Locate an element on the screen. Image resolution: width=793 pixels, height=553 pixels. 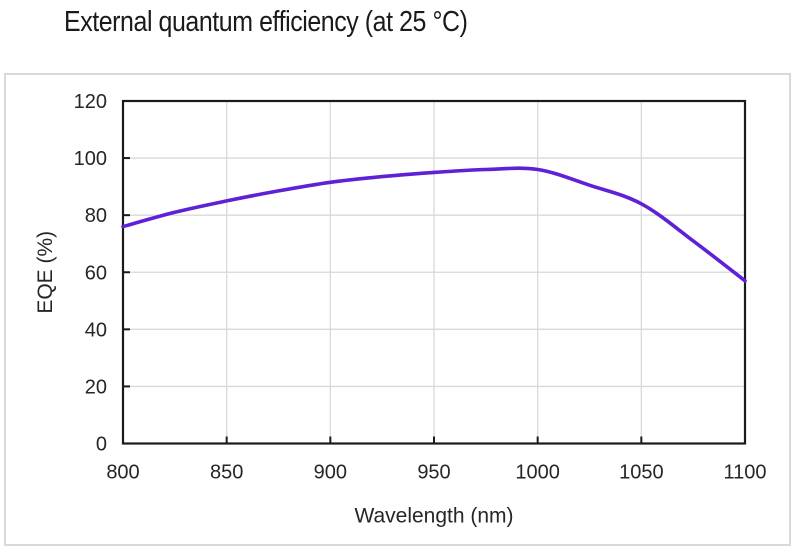
x-tick-label-1050: 1050 is located at coordinates (641, 473).